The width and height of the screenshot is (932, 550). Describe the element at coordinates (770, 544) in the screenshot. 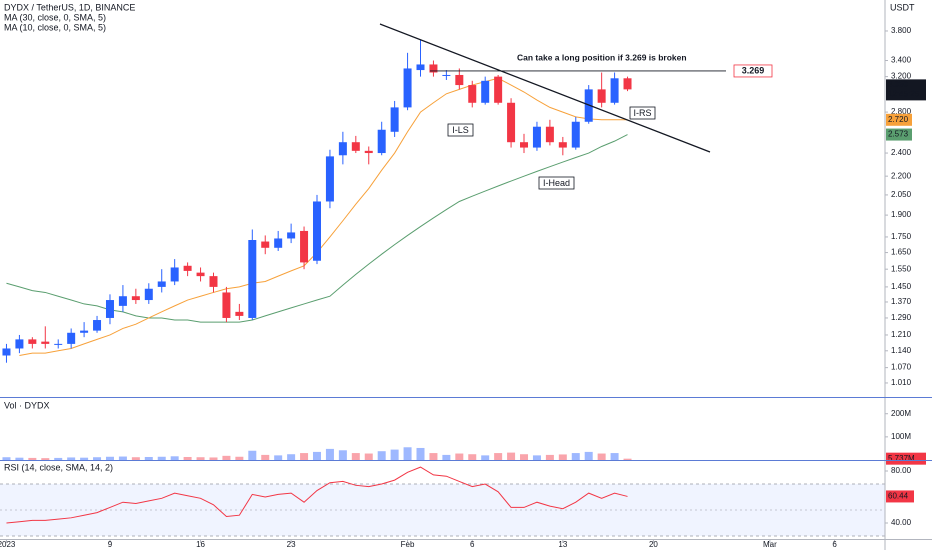

I see `x-tick-label: Mar` at that location.